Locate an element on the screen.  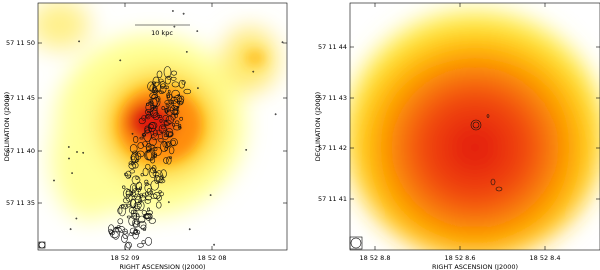
y-tick-label: 57 11 43 is located at coordinates (332, 98).